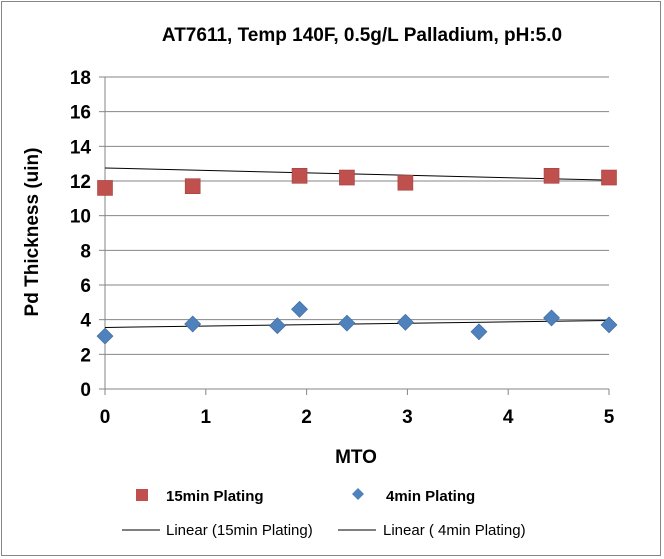  Describe the element at coordinates (609, 417) in the screenshot. I see `x-tick-label-5: 5` at that location.